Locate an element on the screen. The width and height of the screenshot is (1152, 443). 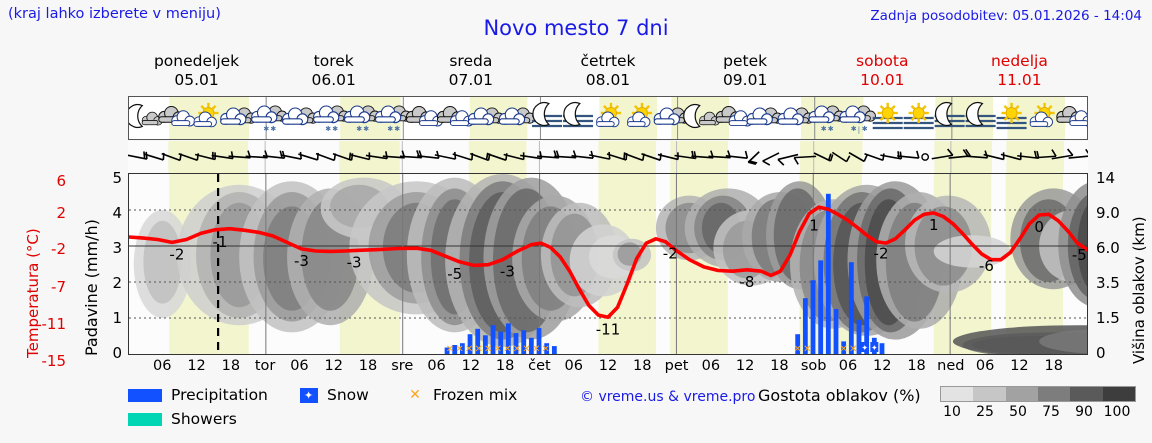
day-date: 11.01 is located at coordinates (1019, 80).